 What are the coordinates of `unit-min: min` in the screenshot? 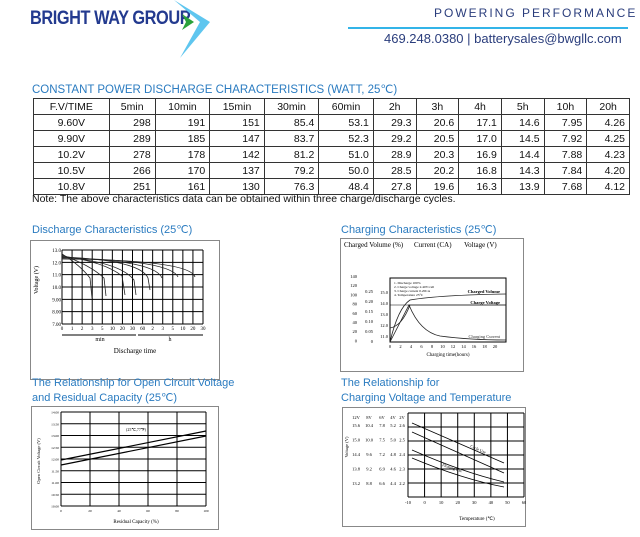 It's located at (99, 340).